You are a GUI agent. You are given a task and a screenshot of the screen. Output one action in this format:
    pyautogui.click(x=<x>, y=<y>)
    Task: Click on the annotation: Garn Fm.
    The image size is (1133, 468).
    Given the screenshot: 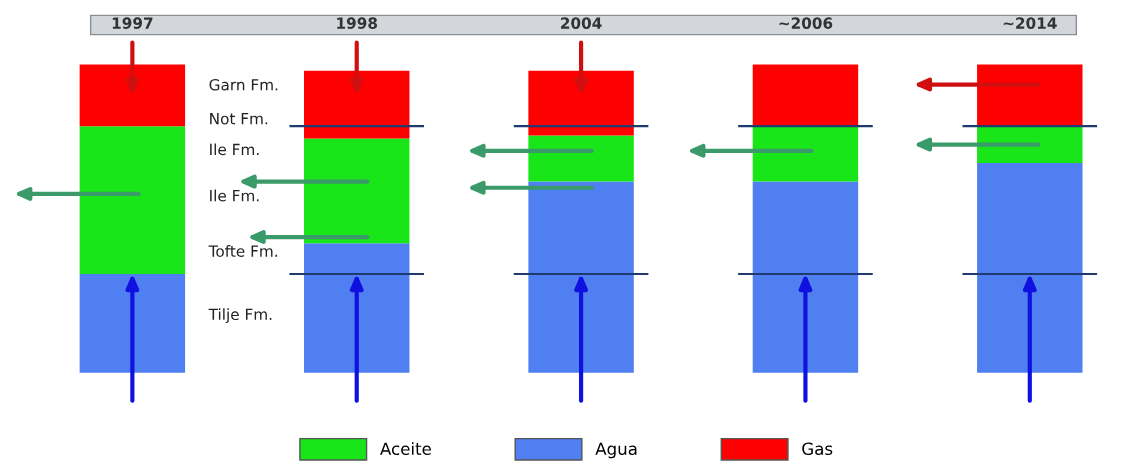 What is the action you would take?
    pyautogui.click(x=243, y=84)
    